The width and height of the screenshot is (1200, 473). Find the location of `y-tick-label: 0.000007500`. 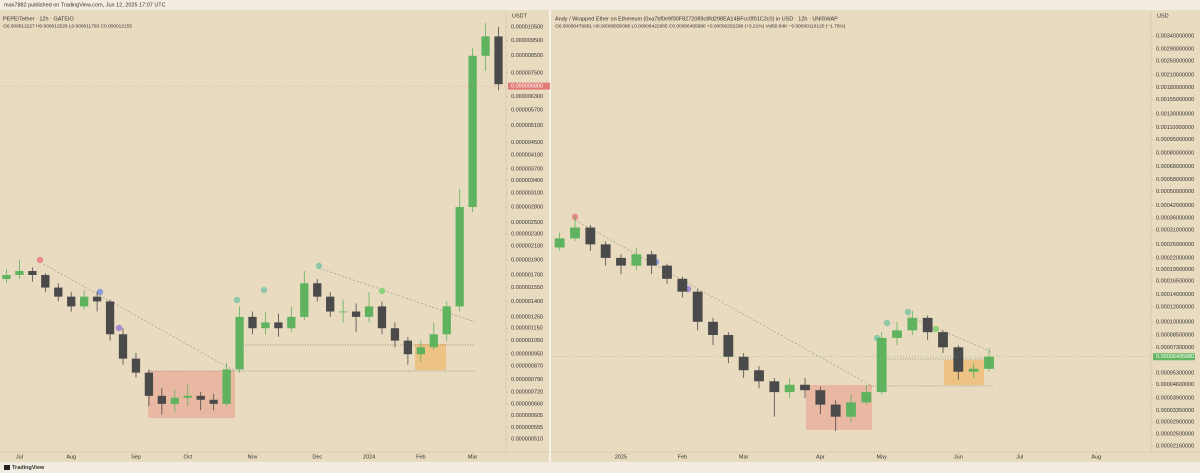

y-tick-label: 0.000007500 is located at coordinates (527, 73).